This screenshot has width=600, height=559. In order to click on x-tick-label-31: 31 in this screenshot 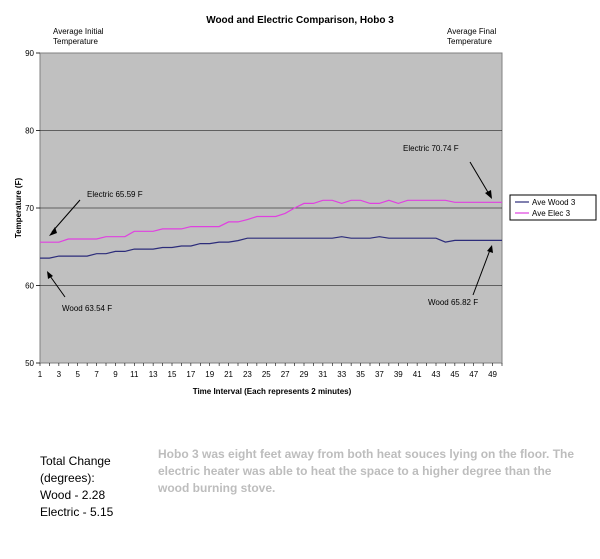, I will do `click(322, 374)`.